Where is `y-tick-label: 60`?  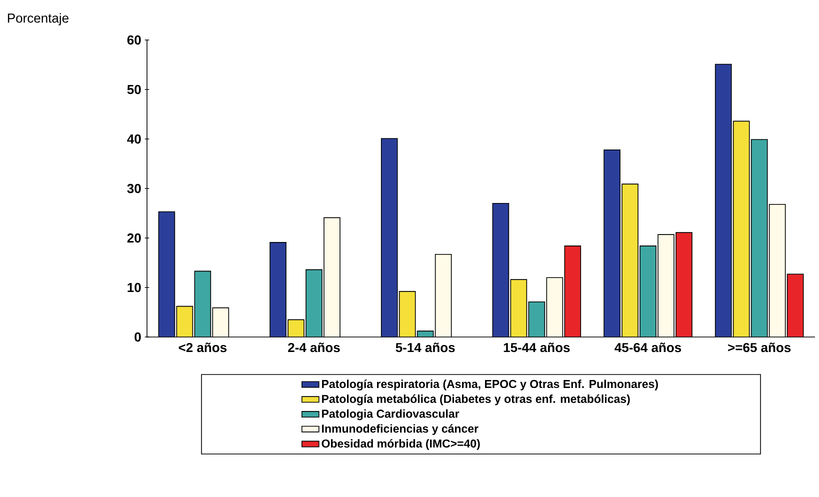
y-tick-label: 60 is located at coordinates (134, 40).